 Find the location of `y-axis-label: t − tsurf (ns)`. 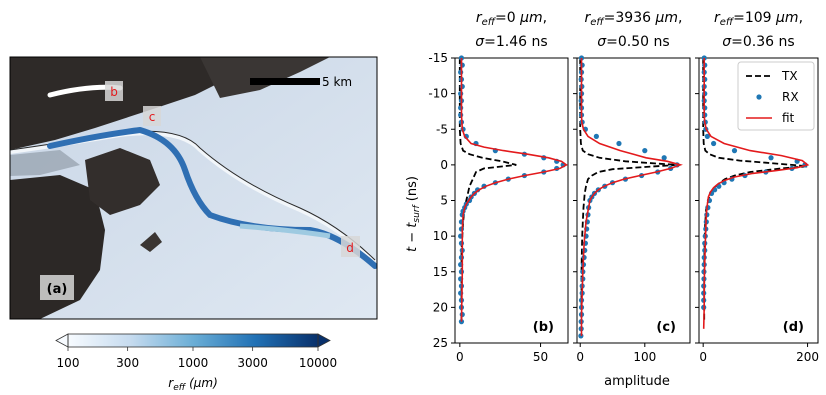

y-axis-label: t − tsurf (ns) is located at coordinates (413, 214).